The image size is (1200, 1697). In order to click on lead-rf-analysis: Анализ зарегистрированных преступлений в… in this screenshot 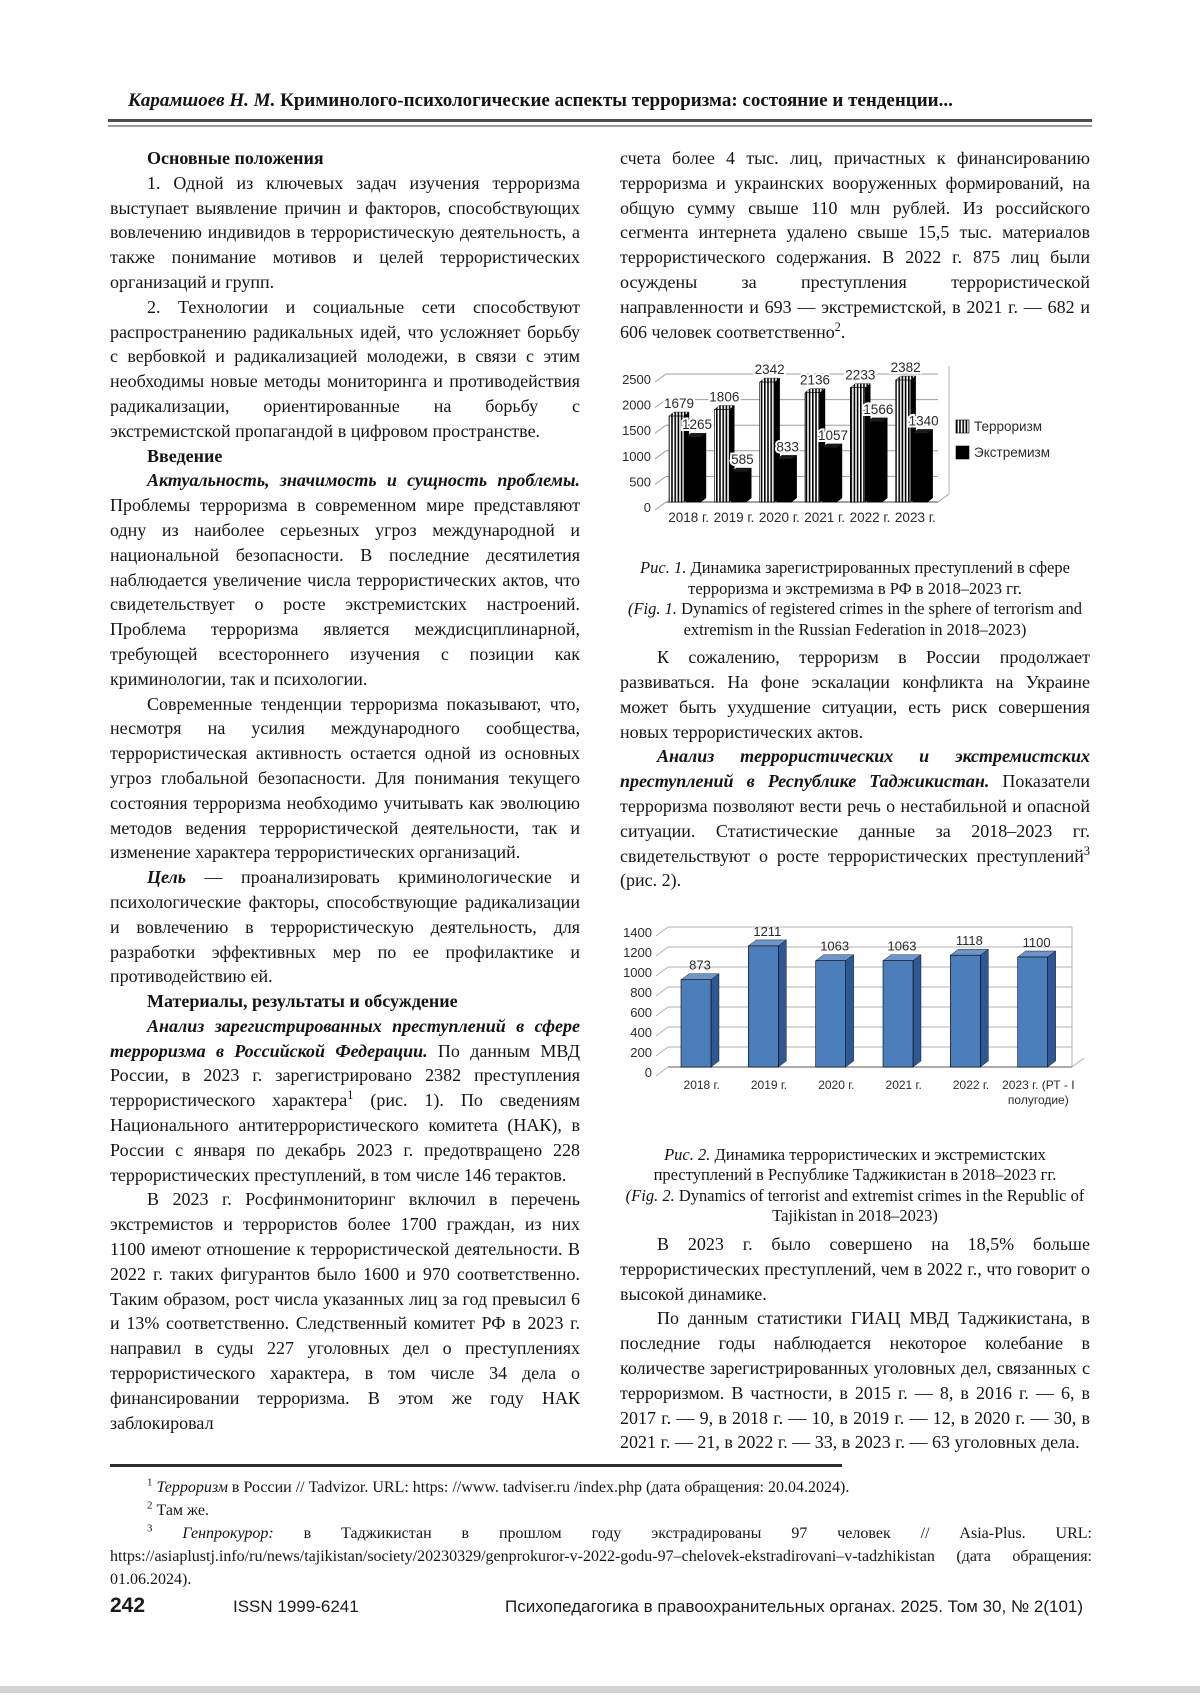, I will do `click(345, 1038)`.